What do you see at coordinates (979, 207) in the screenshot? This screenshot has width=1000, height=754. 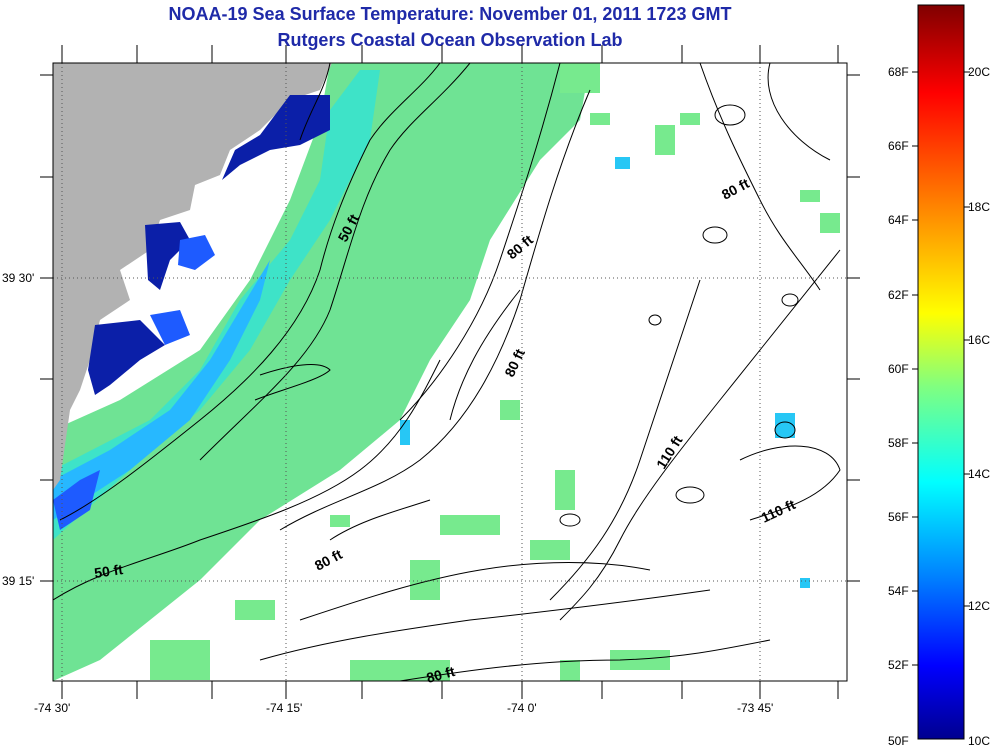 I see `colorbar-c-label: 18C` at bounding box center [979, 207].